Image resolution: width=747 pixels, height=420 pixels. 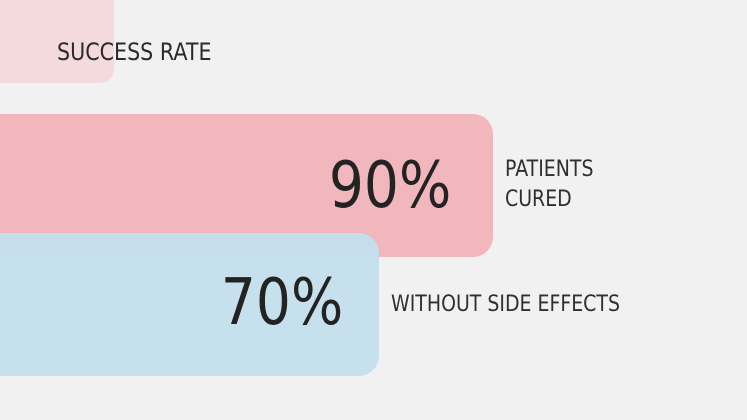 I want to click on bar-value-label-without-side-effects: 70%, so click(x=281, y=303).